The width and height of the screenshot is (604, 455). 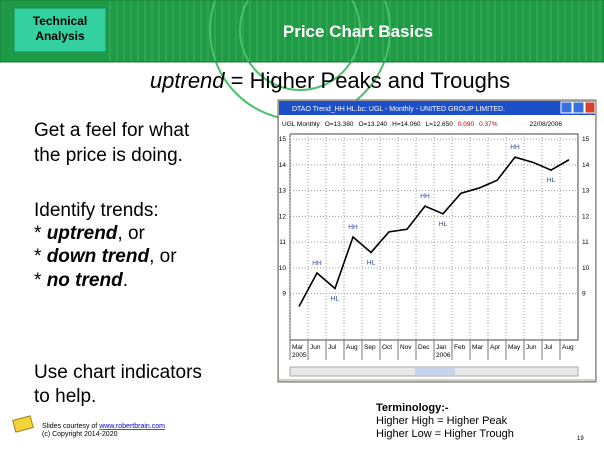 I want to click on body-line: the price is doing., so click(x=108, y=155).